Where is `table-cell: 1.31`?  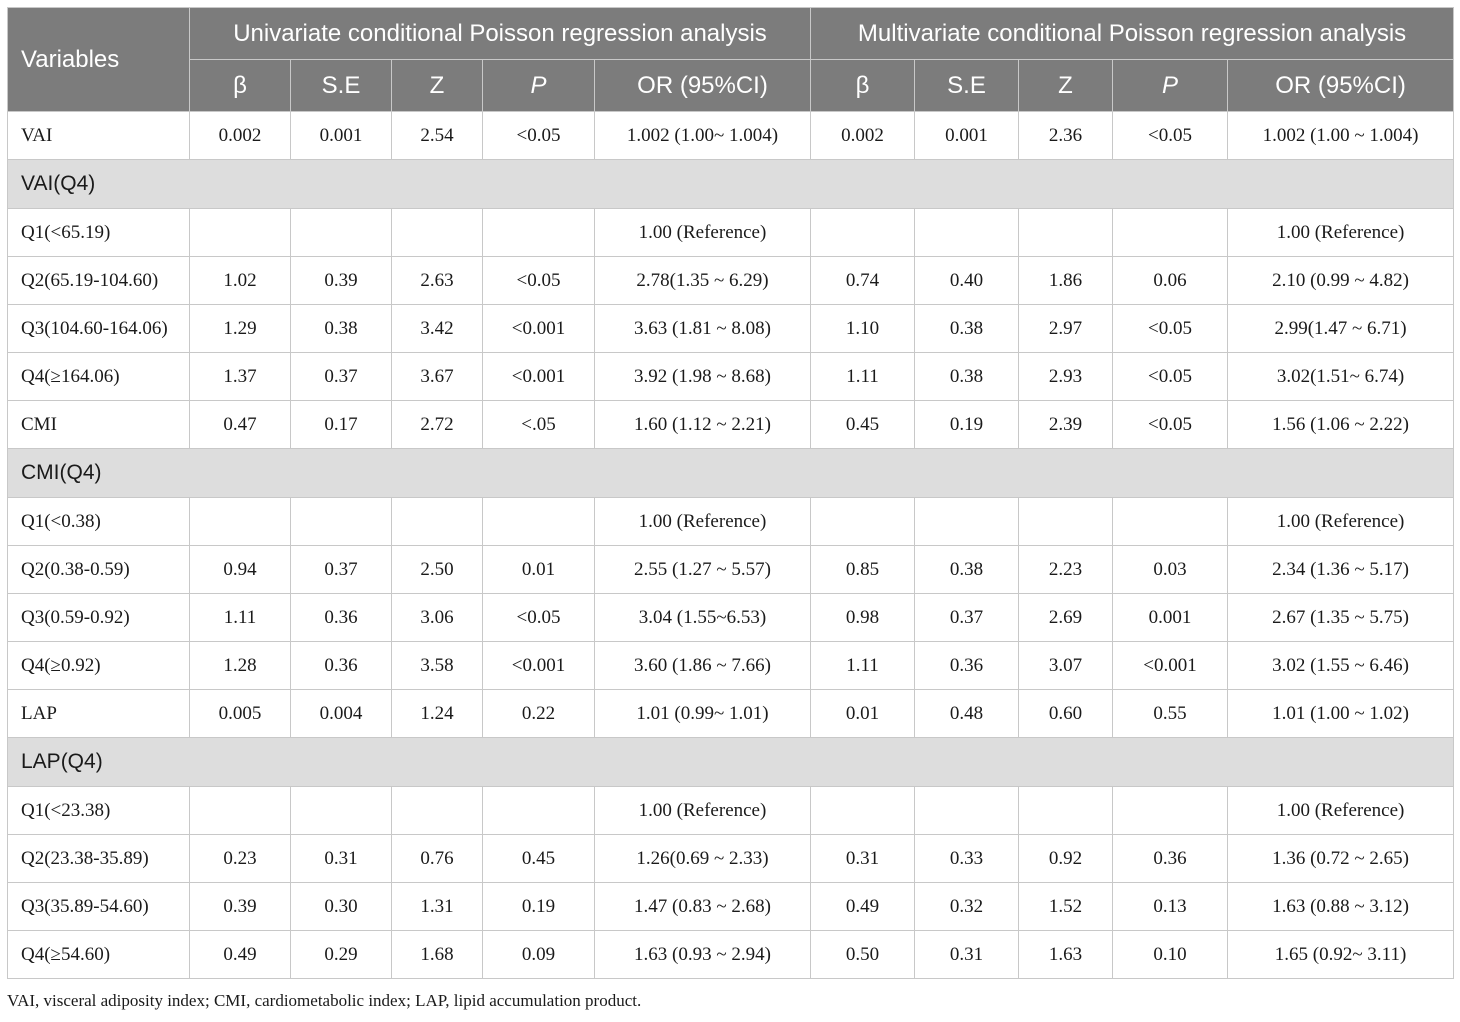 table-cell: 1.31 is located at coordinates (437, 906).